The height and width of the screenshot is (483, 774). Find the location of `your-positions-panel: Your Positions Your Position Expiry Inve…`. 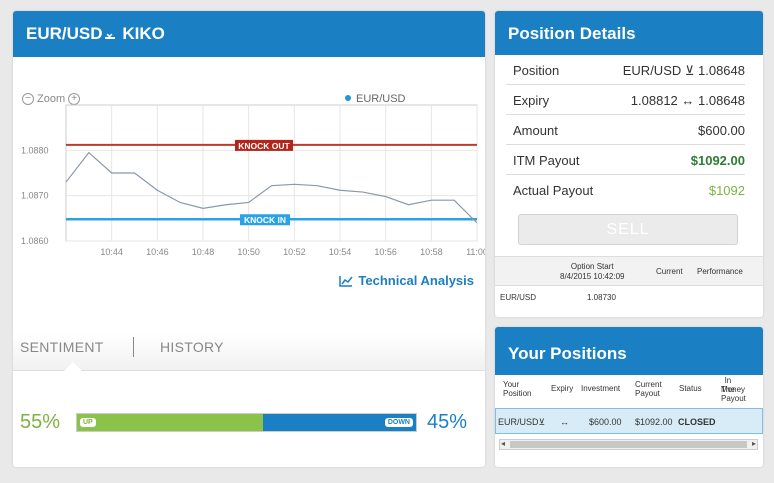

your-positions-panel: Your Positions Your Position Expiry Inve… is located at coordinates (629, 397).